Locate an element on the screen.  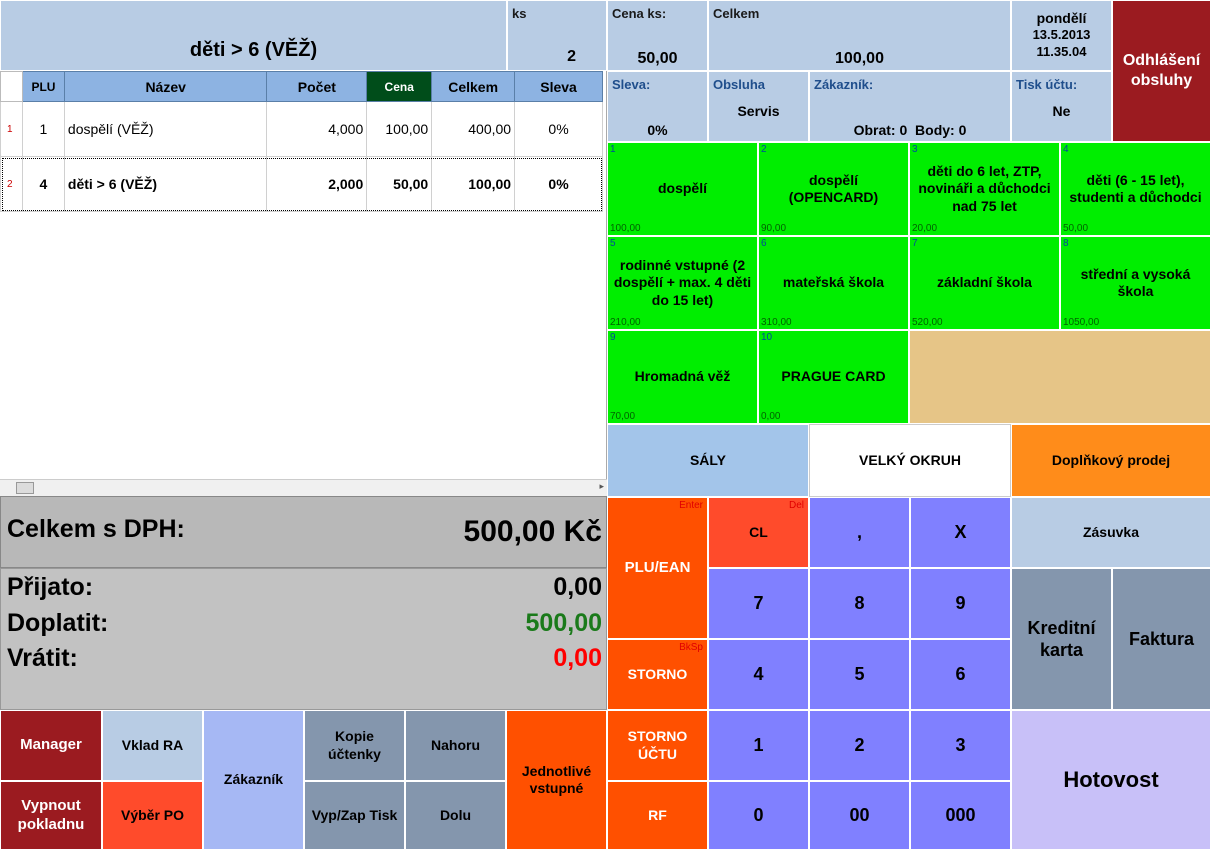
col-cena: Cena is located at coordinates (399, 86).